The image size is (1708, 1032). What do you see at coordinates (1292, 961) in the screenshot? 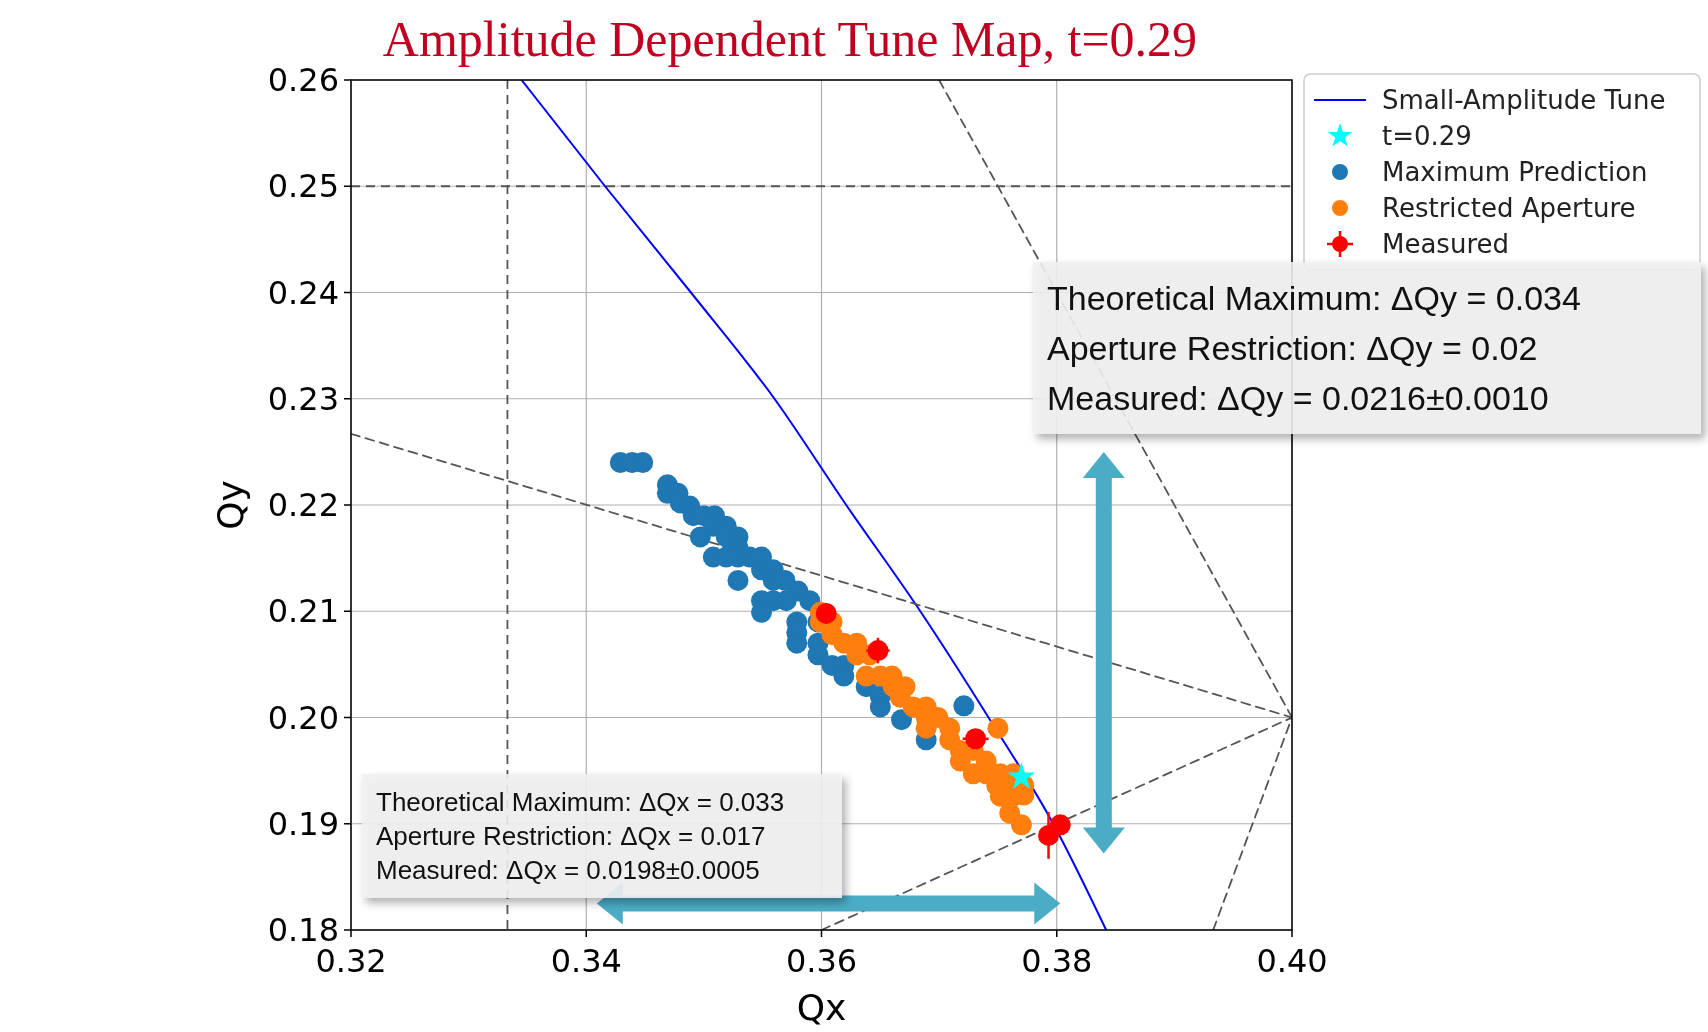
I see `x-tick-label: 0.40` at bounding box center [1292, 961].